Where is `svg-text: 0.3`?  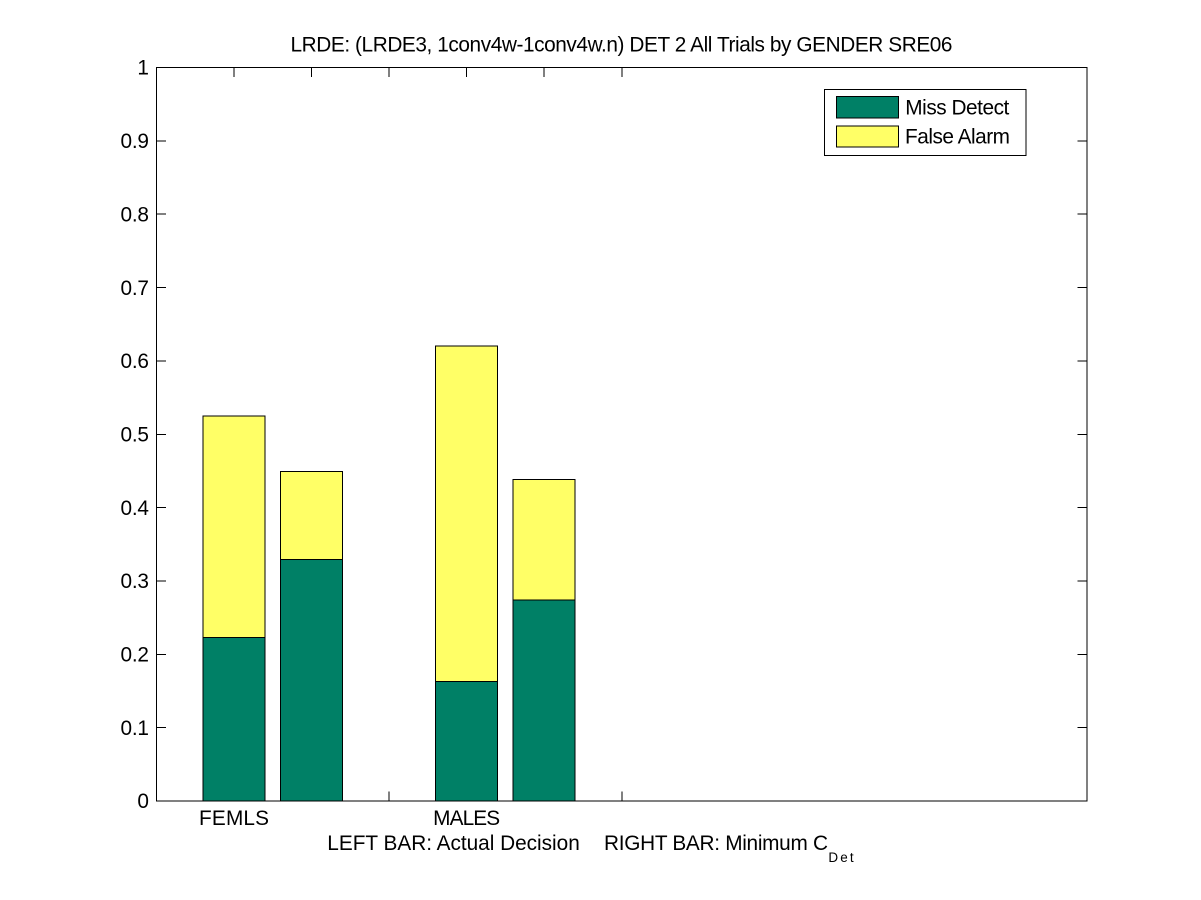 svg-text: 0.3 is located at coordinates (135, 581).